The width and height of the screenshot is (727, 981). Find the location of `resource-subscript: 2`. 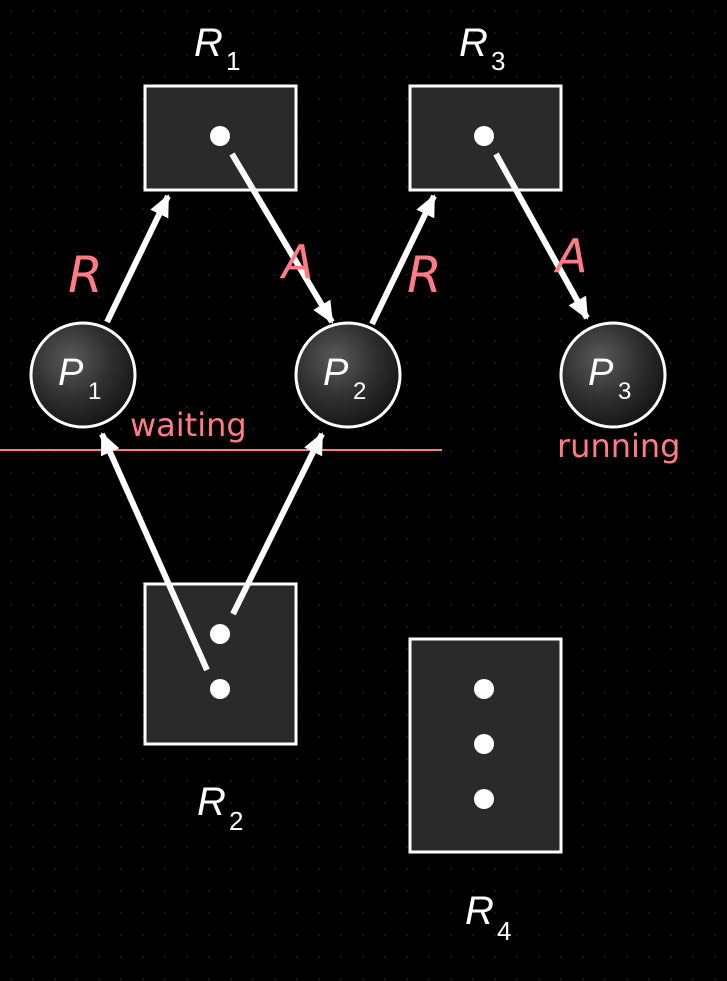

resource-subscript: 2 is located at coordinates (236, 821).